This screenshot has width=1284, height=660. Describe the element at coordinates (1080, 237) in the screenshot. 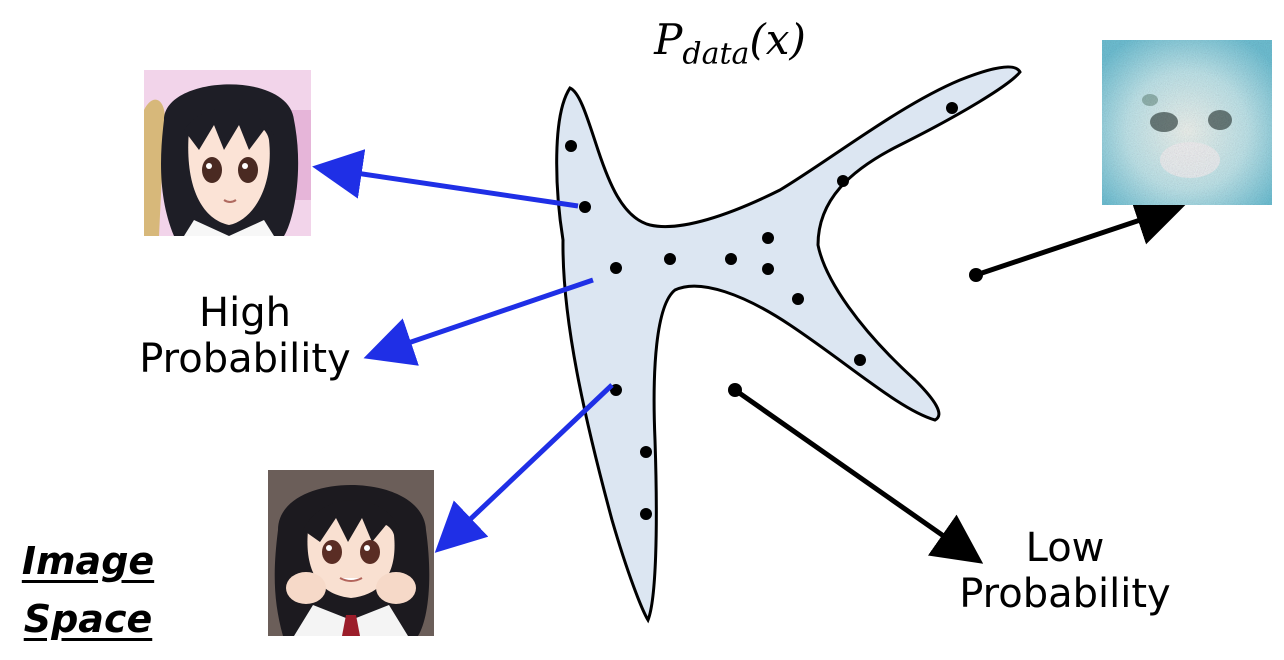

I see `arrow-to-noise-thumbnail` at that location.